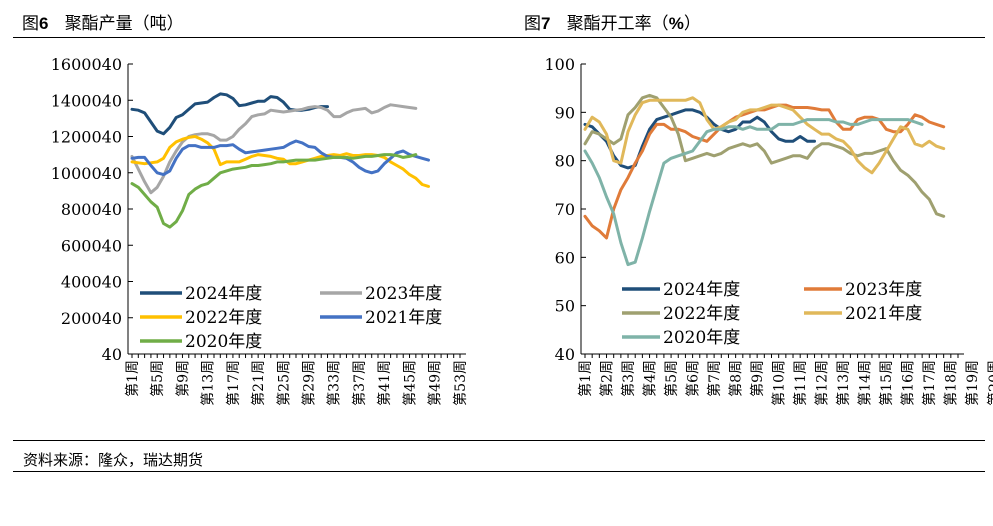  Describe the element at coordinates (606, 378) in the screenshot. I see `x-tick-label: 第2周` at that location.